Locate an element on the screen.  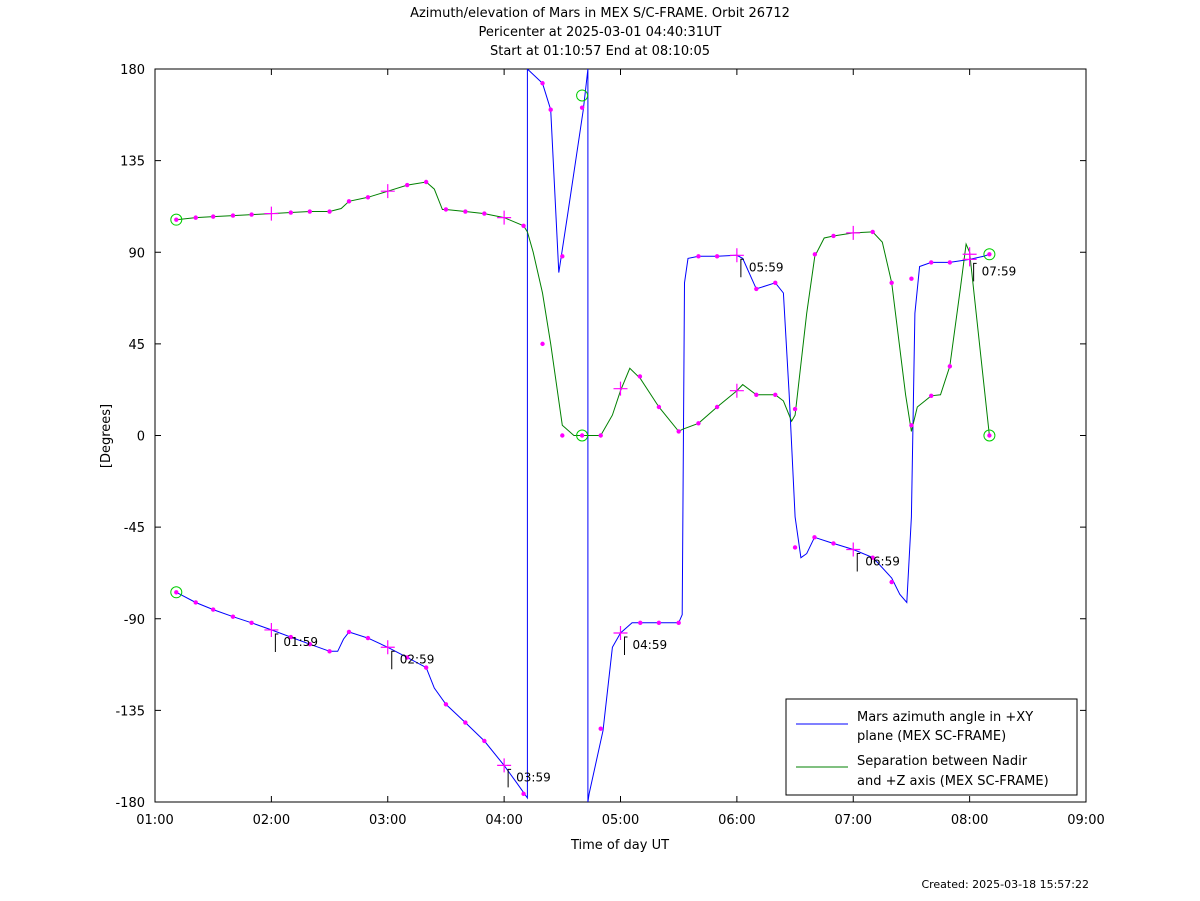
hour-annotation-label: 05:59 is located at coordinates (766, 267).